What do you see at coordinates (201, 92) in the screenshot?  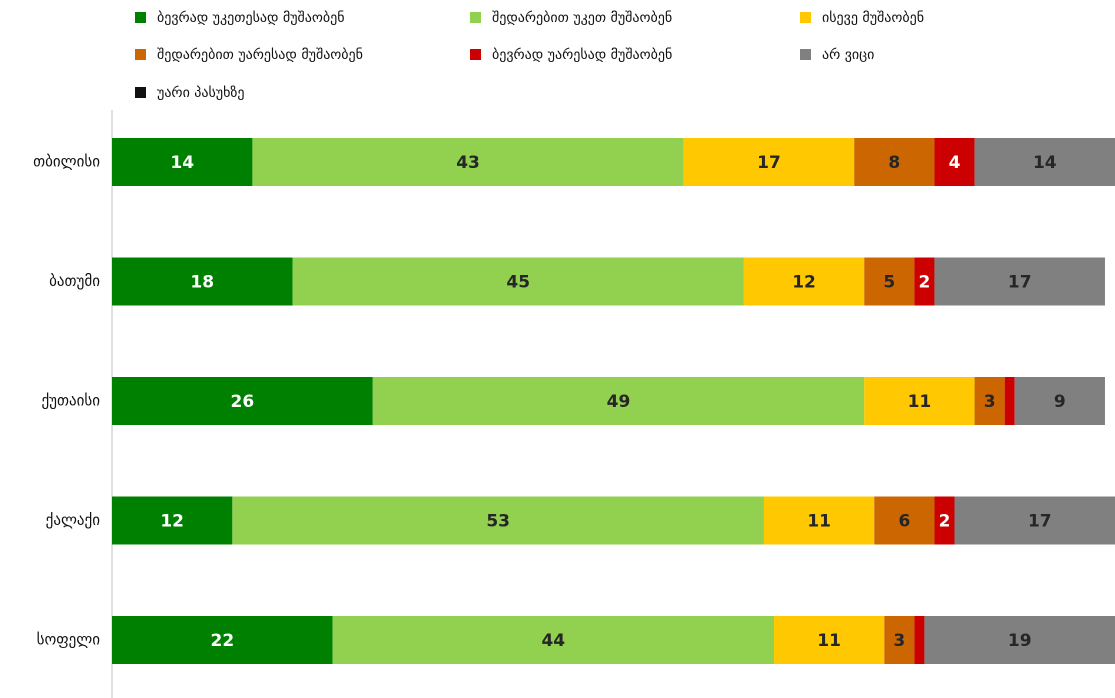 I see `legend-label: უარი პასუხზე` at bounding box center [201, 92].